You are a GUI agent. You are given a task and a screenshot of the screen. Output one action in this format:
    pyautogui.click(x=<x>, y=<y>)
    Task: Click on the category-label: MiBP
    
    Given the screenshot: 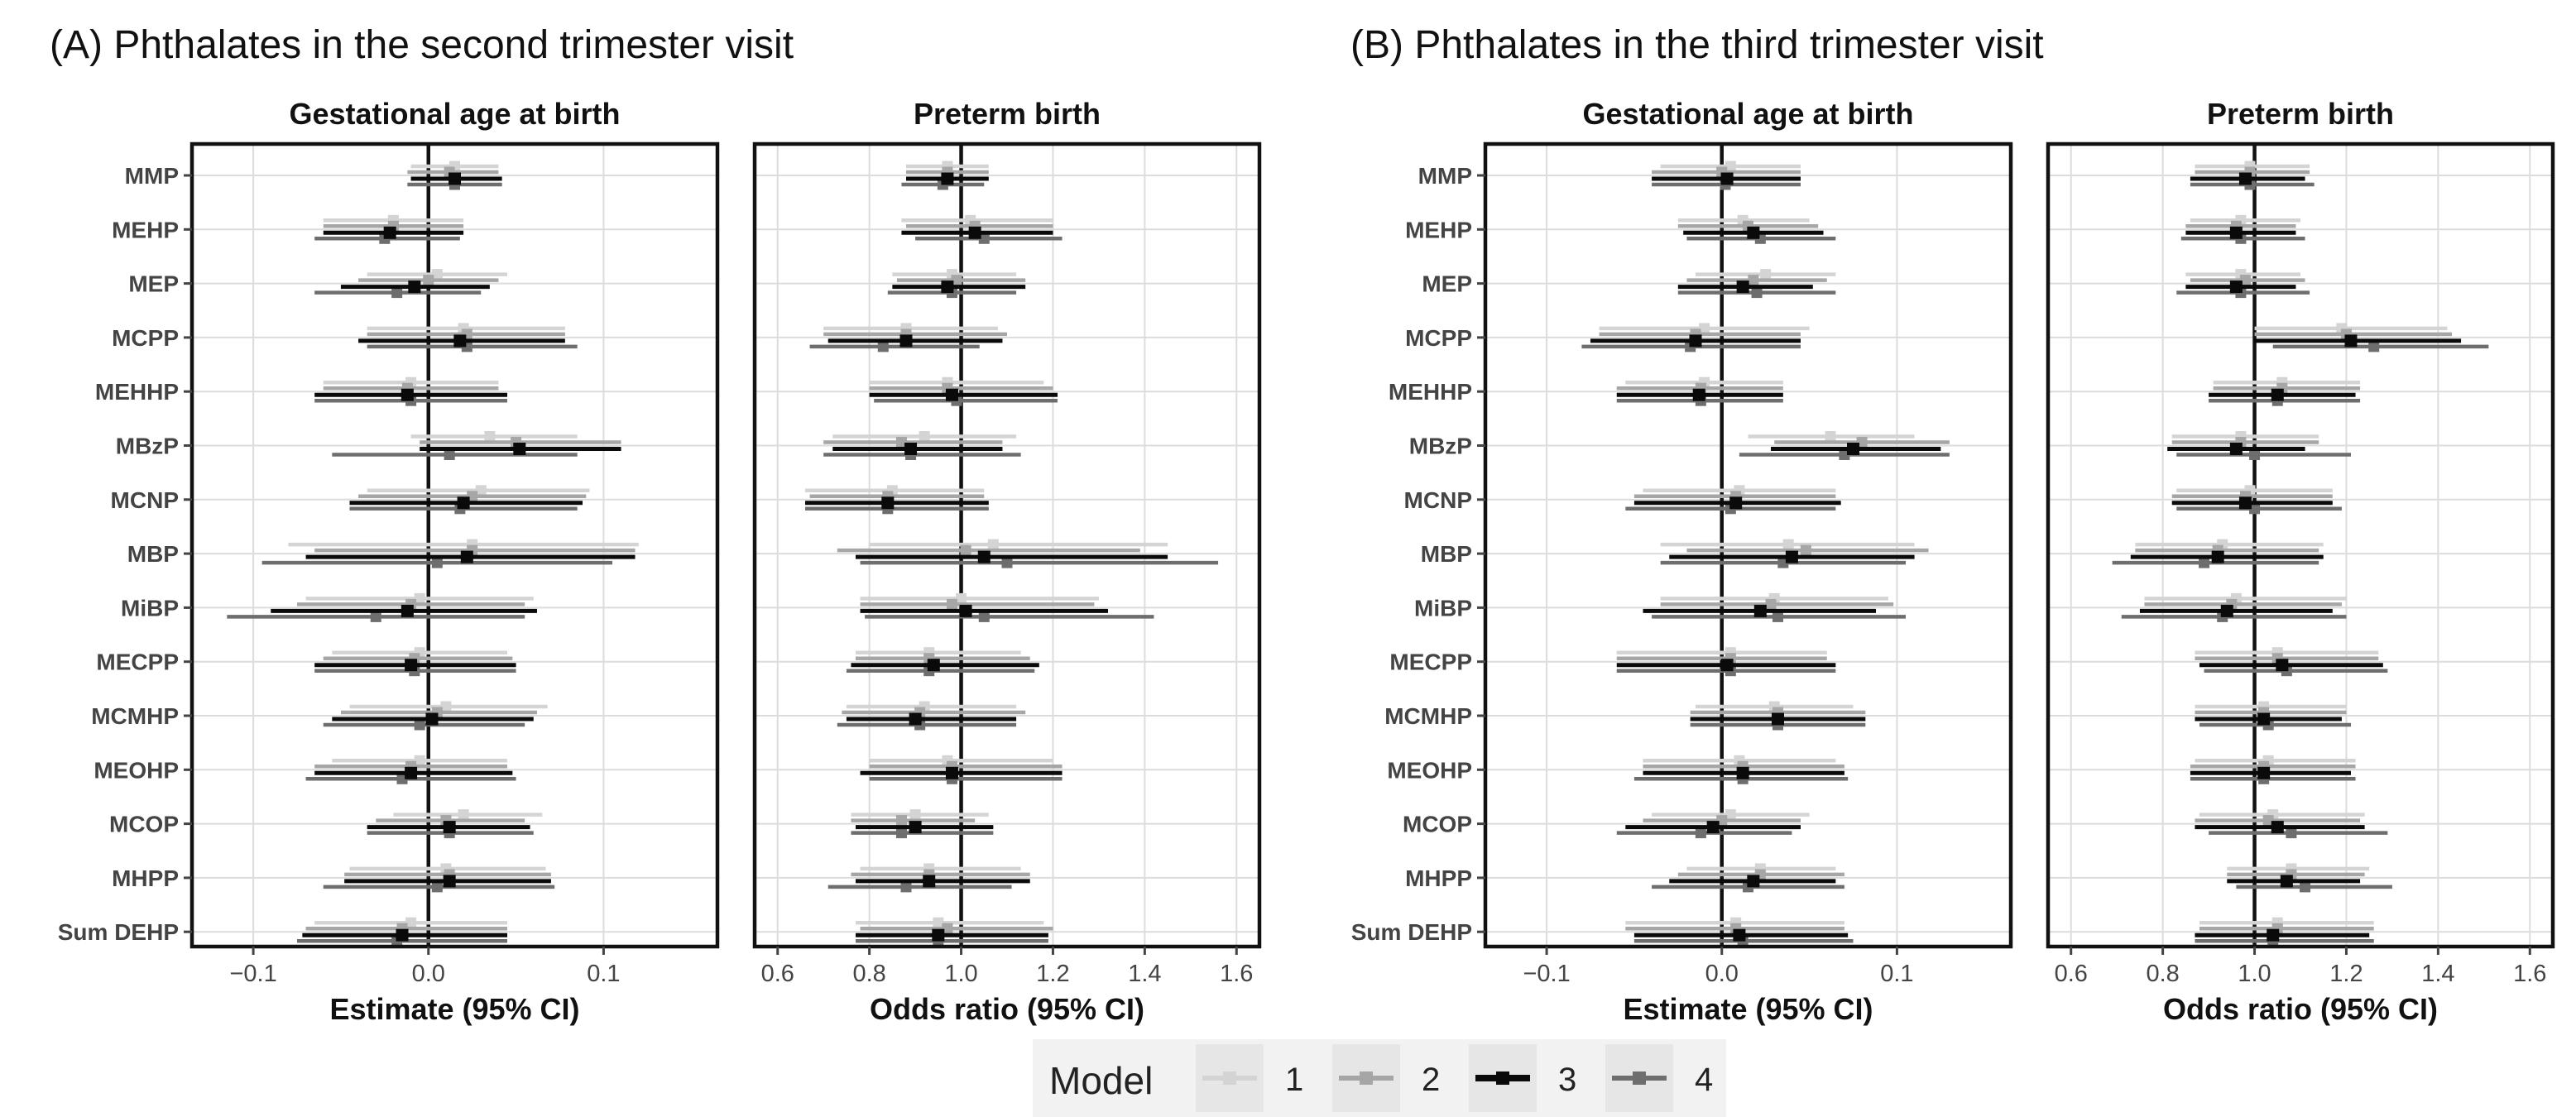 What is the action you would take?
    pyautogui.click(x=1443, y=608)
    